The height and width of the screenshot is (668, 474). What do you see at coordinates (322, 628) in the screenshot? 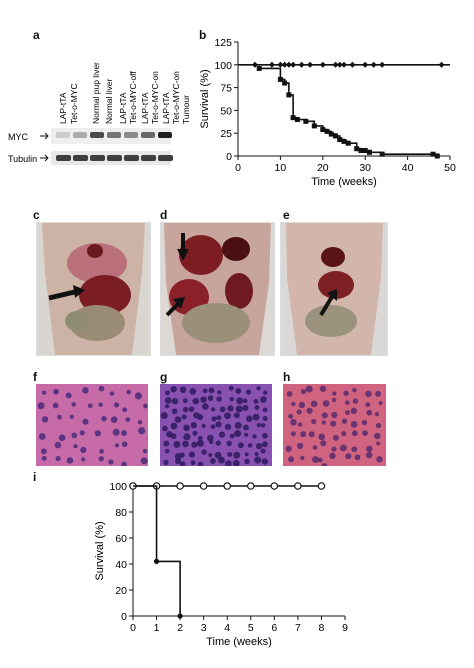
I see `x-tick-label: 8` at bounding box center [322, 628].